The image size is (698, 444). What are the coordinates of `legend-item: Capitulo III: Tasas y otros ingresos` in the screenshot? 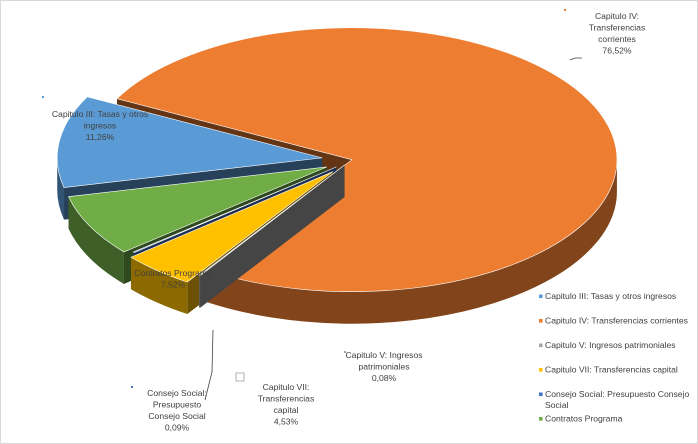 It's located at (607, 296).